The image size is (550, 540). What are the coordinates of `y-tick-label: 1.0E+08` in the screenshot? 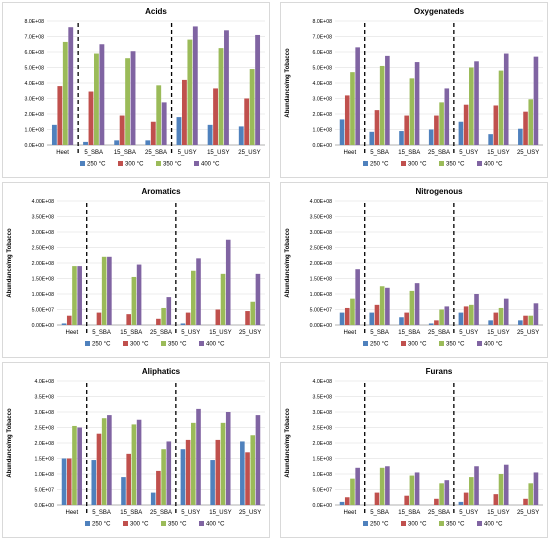 It's located at (35, 130).